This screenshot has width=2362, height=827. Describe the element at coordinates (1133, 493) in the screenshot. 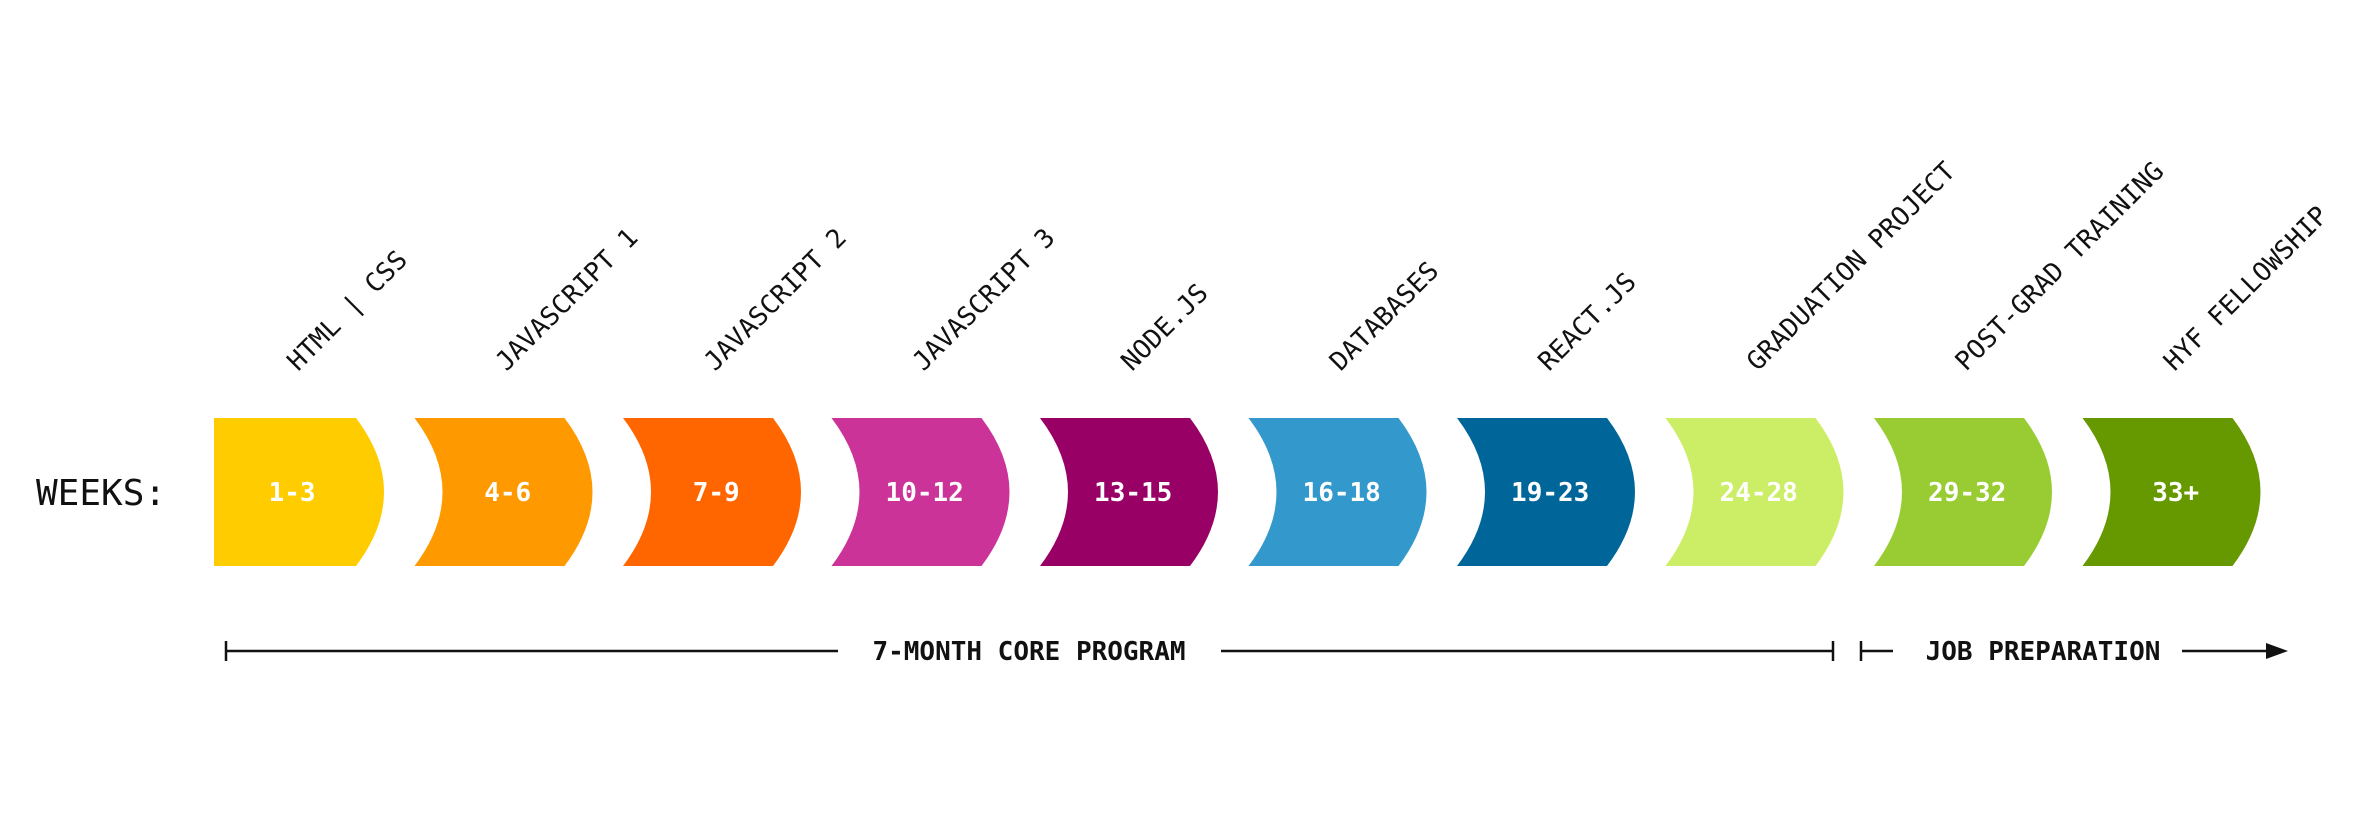

I see `module-weeks-label: 13-15` at that location.